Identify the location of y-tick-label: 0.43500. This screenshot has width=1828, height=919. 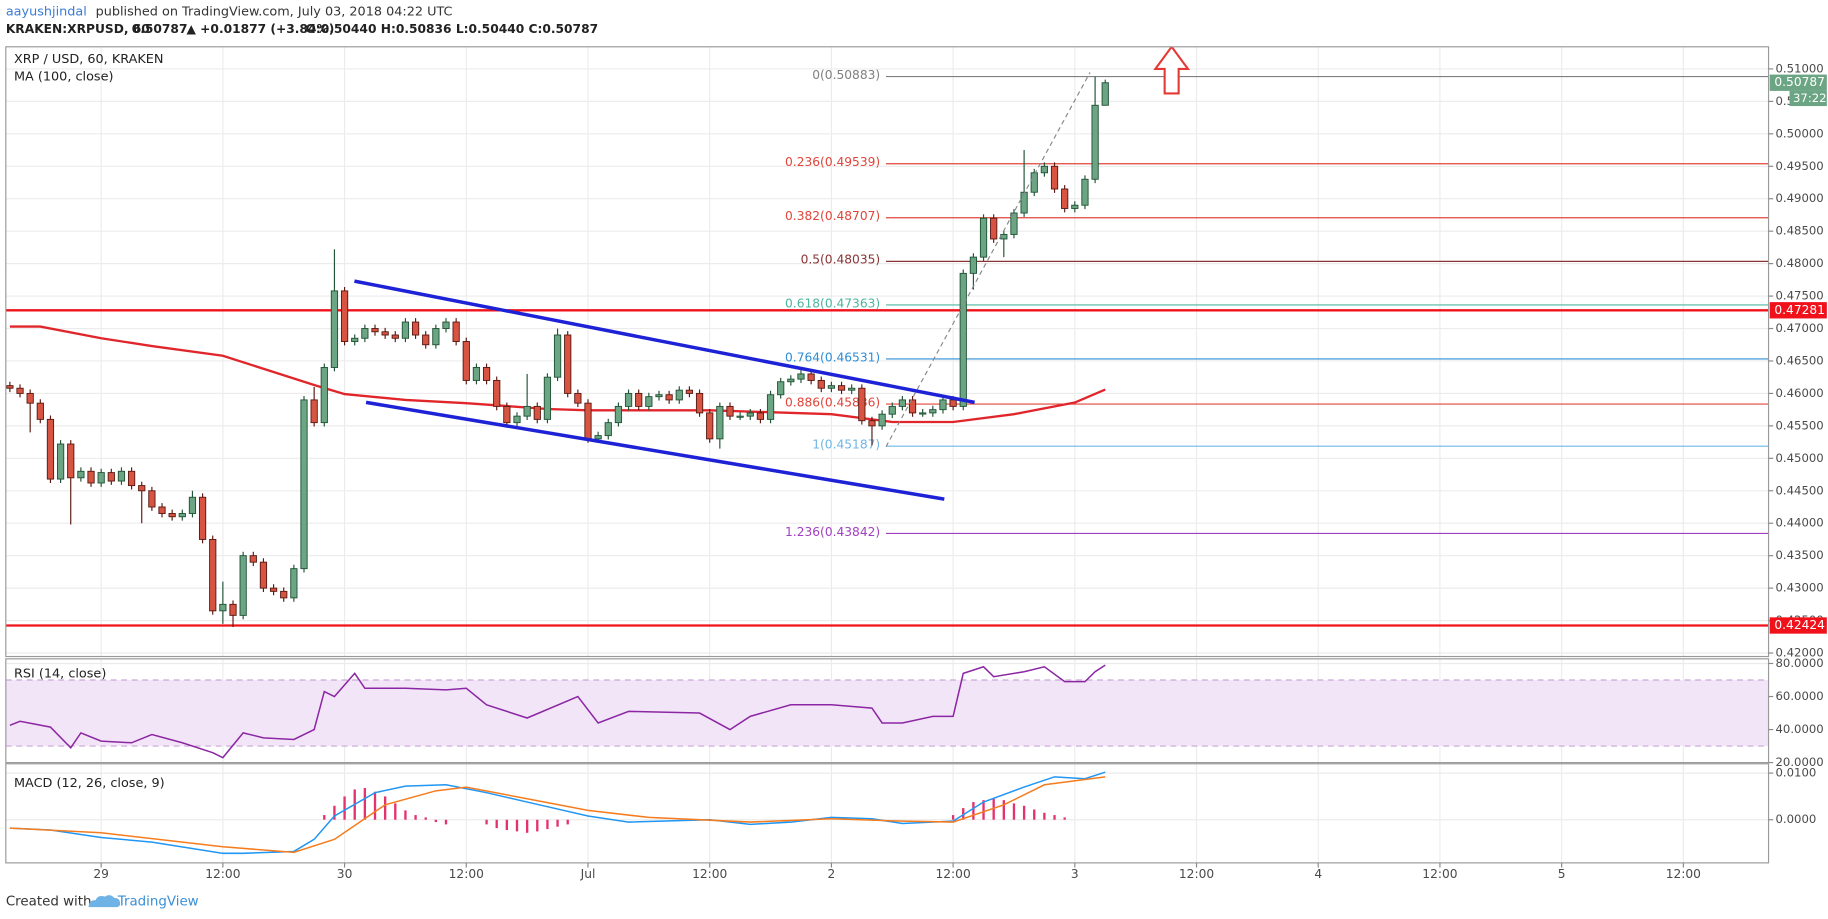
(1800, 555).